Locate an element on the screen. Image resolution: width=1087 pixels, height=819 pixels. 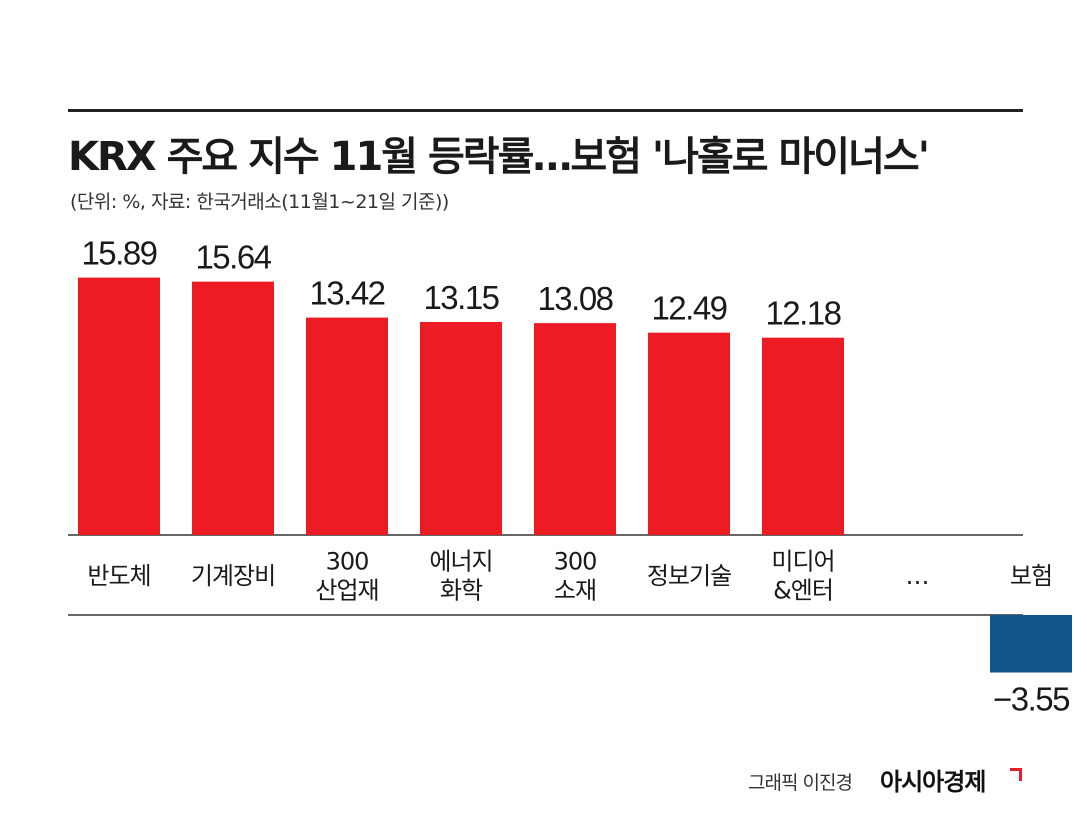
category-label: 에너지 is located at coordinates (460, 562).